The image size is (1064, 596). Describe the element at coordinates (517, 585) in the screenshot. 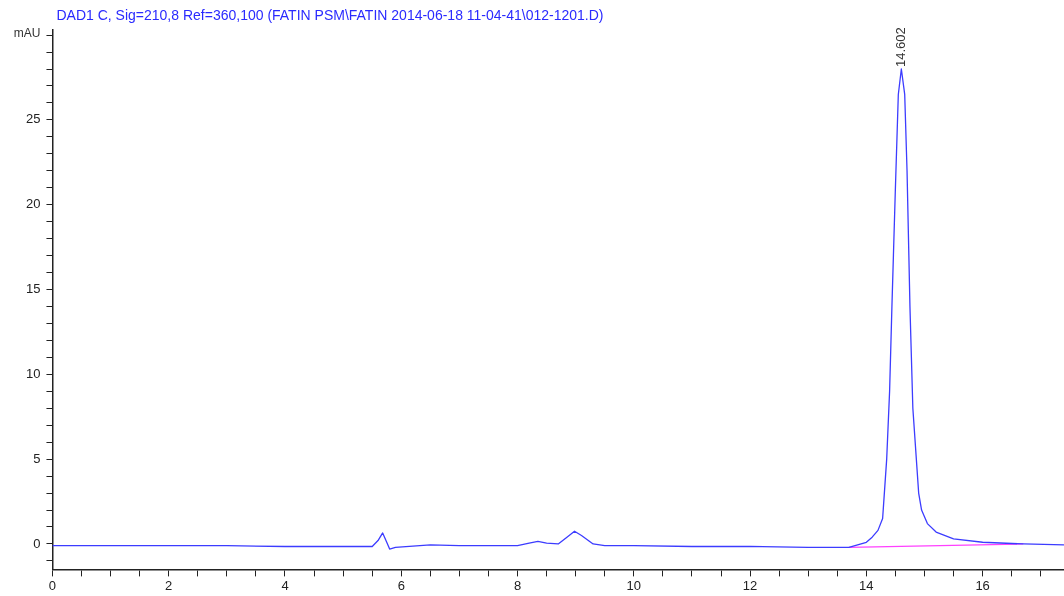

I see `x-tick-label: 8` at that location.